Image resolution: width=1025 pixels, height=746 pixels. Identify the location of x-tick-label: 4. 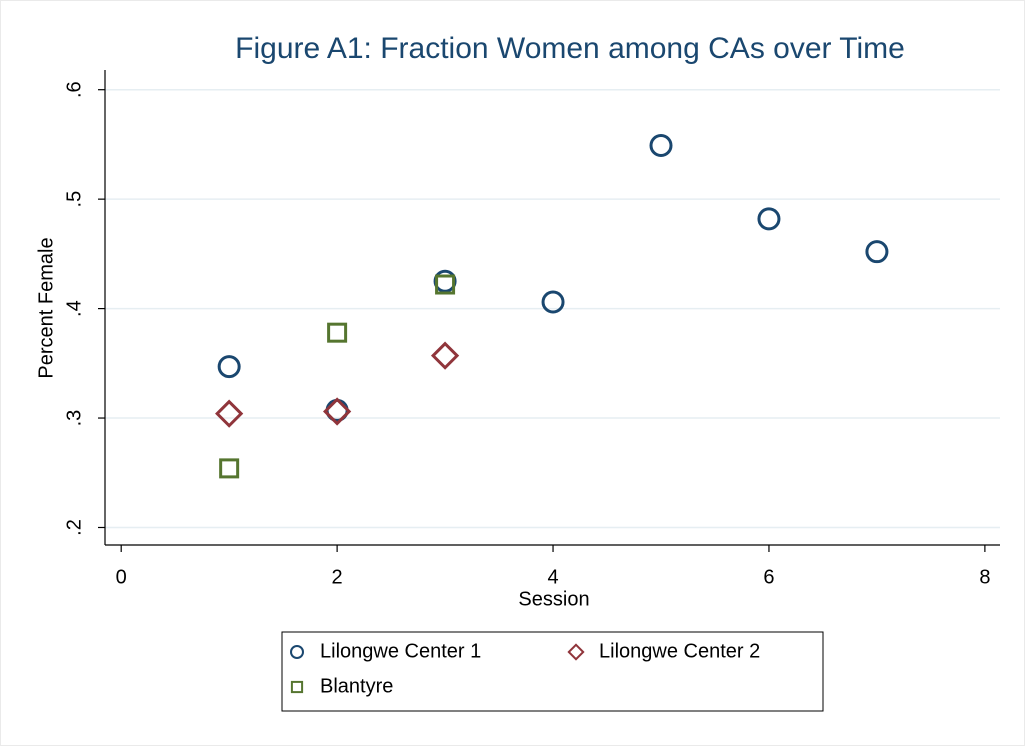
(552, 577).